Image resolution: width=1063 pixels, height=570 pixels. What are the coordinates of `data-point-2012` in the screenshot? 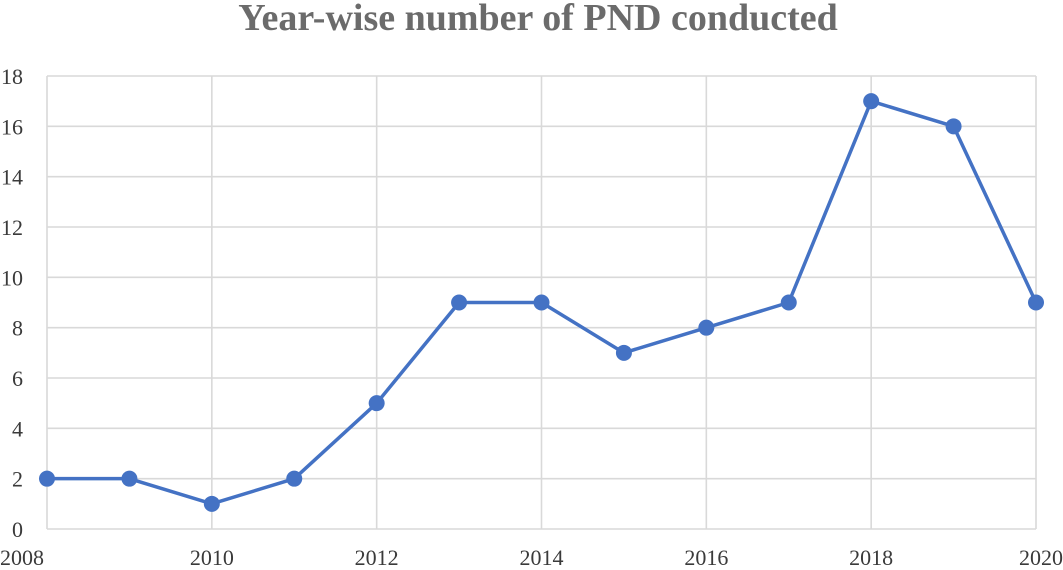 It's located at (376, 403).